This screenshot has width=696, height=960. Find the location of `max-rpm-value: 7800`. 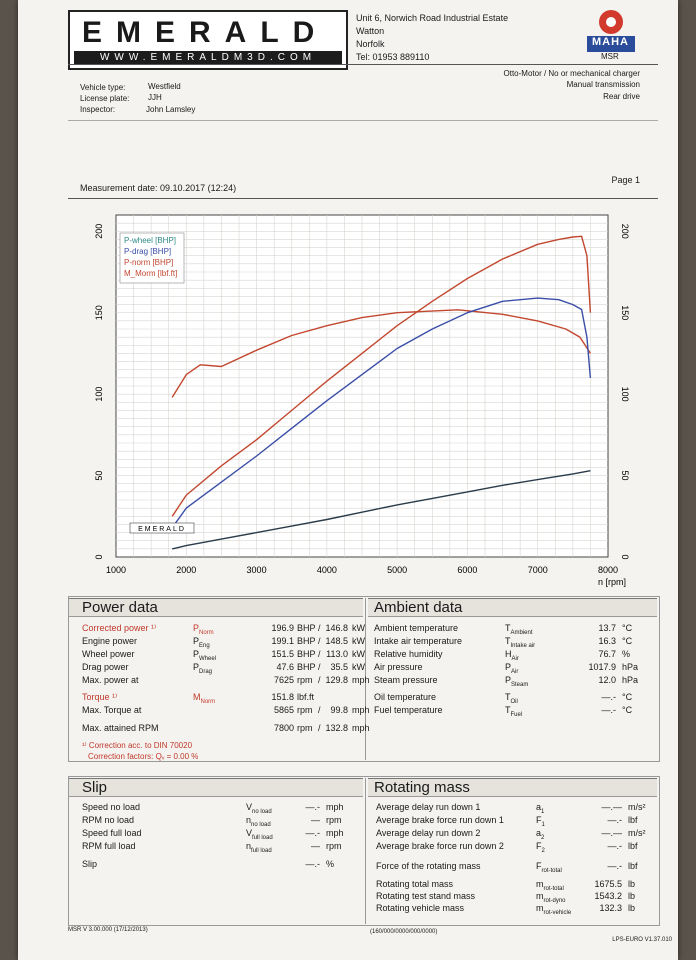

max-rpm-value: 7800 is located at coordinates (283, 728).